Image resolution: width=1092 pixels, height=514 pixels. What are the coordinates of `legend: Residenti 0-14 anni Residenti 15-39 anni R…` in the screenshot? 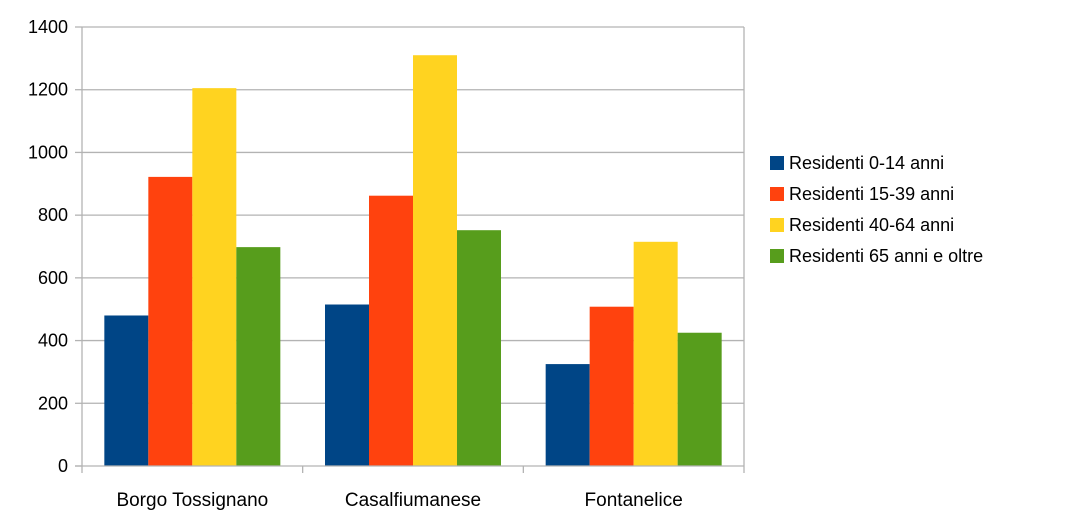 It's located at (876, 209).